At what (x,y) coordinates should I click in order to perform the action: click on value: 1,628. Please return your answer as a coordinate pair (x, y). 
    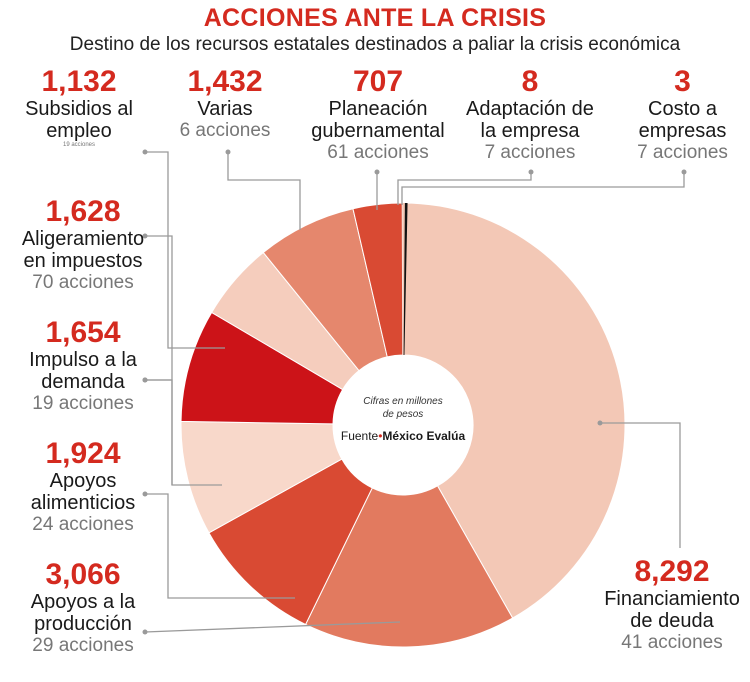
    Looking at the image, I should click on (83, 211).